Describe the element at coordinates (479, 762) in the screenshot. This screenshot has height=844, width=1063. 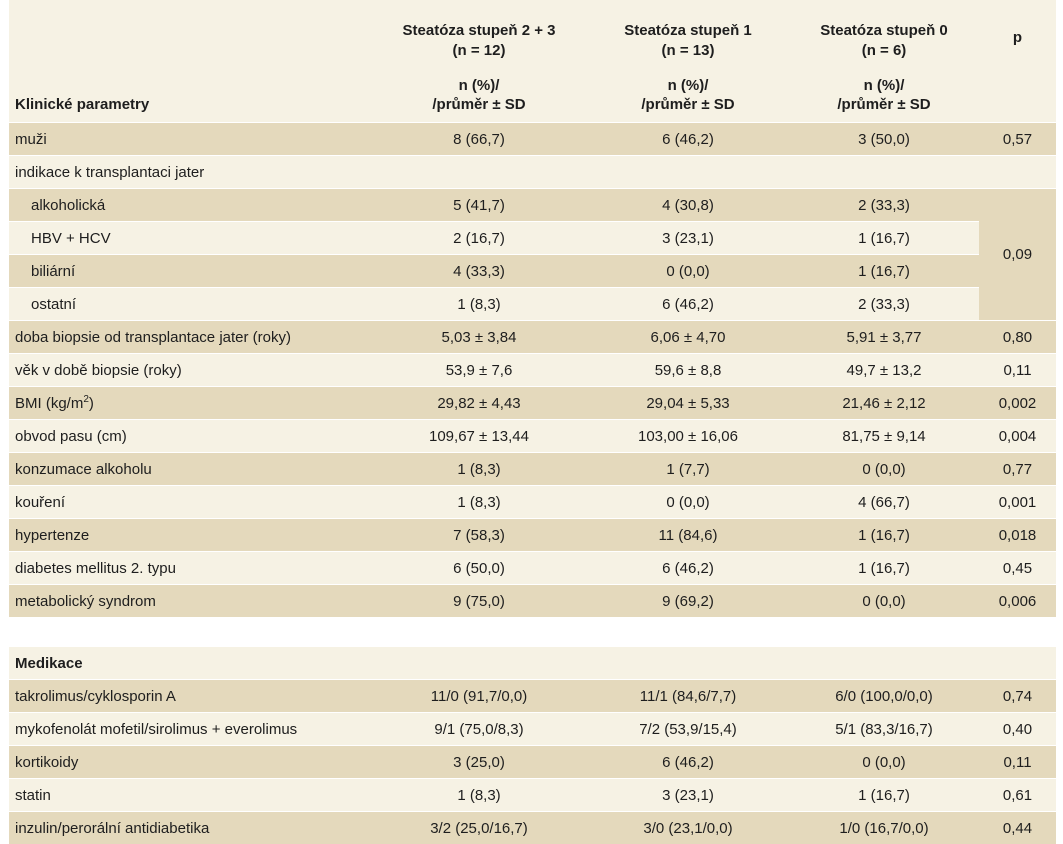
I see `cell-group-1: 3 (25,0)` at that location.